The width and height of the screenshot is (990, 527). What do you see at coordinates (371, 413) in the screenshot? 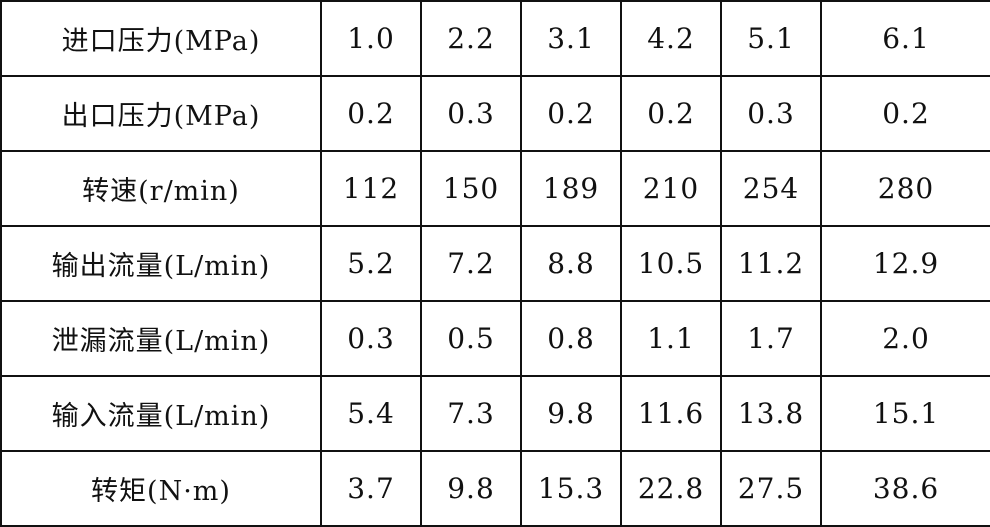
I see `table-cell: 5.4` at bounding box center [371, 413].